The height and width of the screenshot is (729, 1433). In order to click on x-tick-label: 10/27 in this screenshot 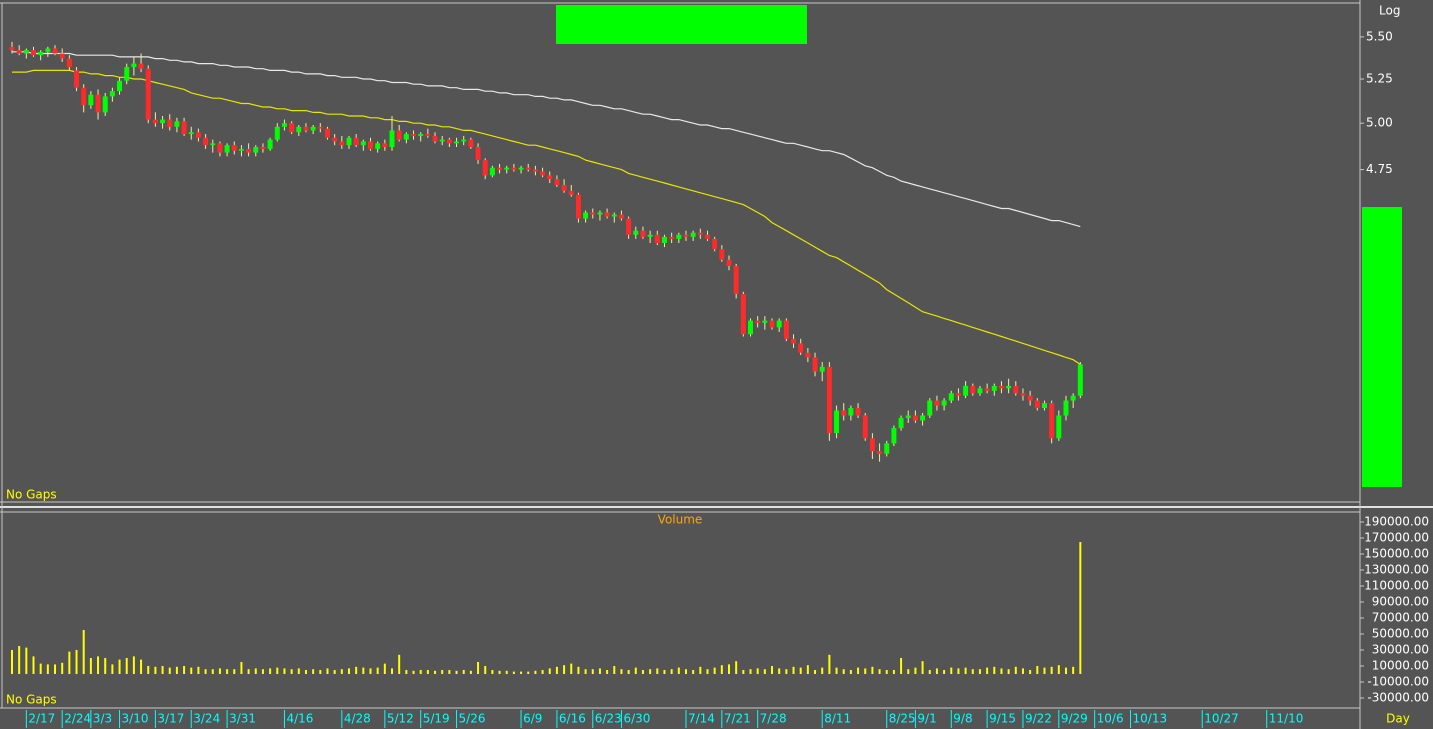, I will do `click(1221, 719)`.